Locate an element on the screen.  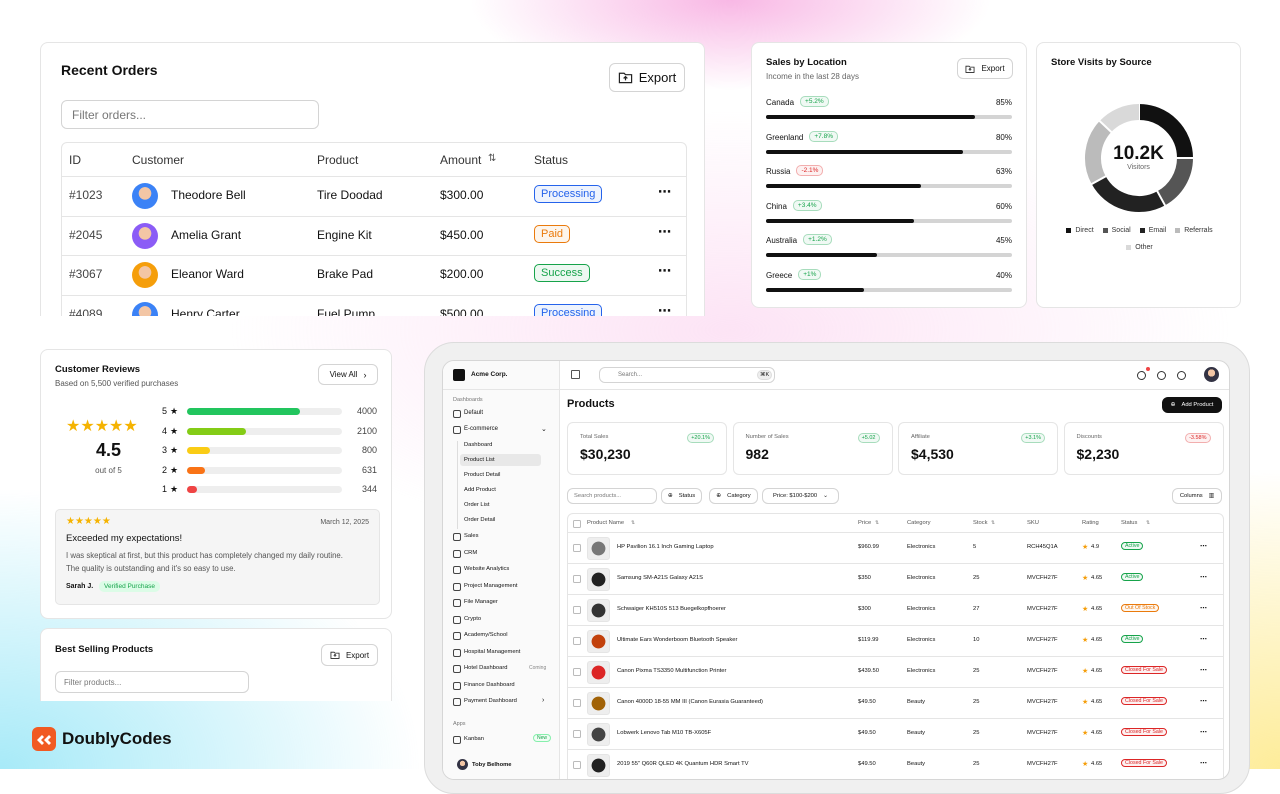
columns-button: Columns ▥ is located at coordinates (1197, 496).